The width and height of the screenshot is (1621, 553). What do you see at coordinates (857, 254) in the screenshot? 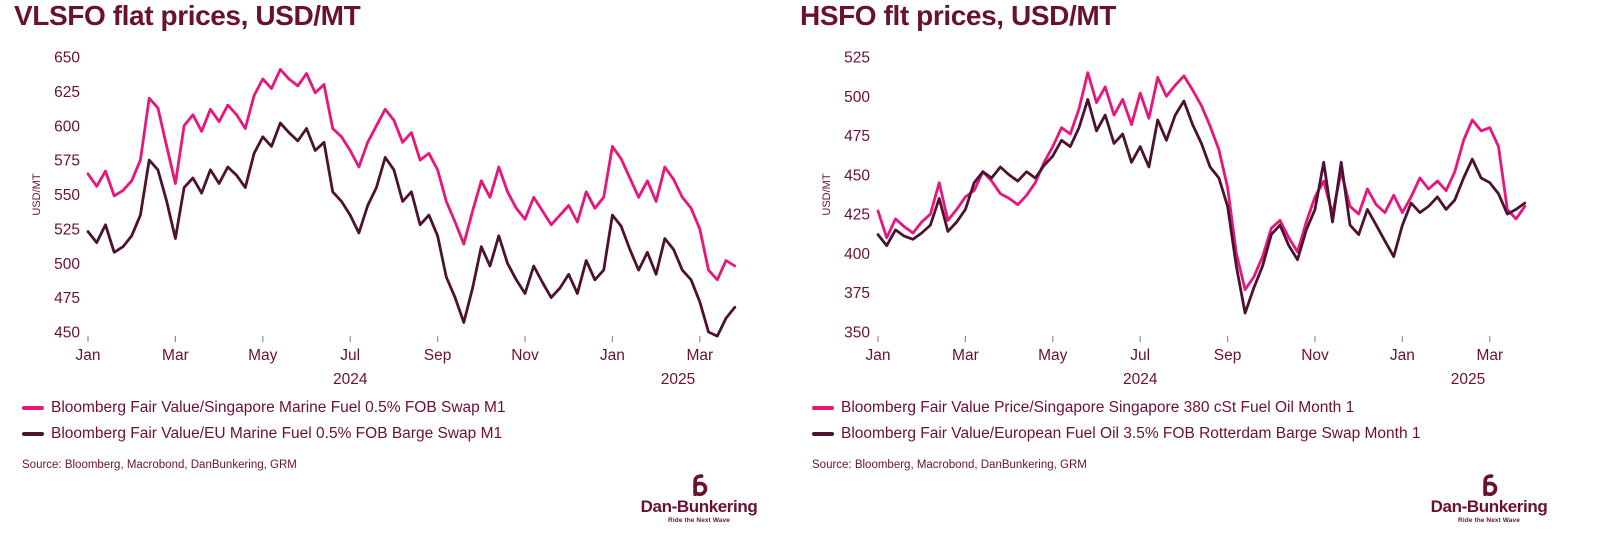
I see `y-tick-label: 400` at bounding box center [857, 254].